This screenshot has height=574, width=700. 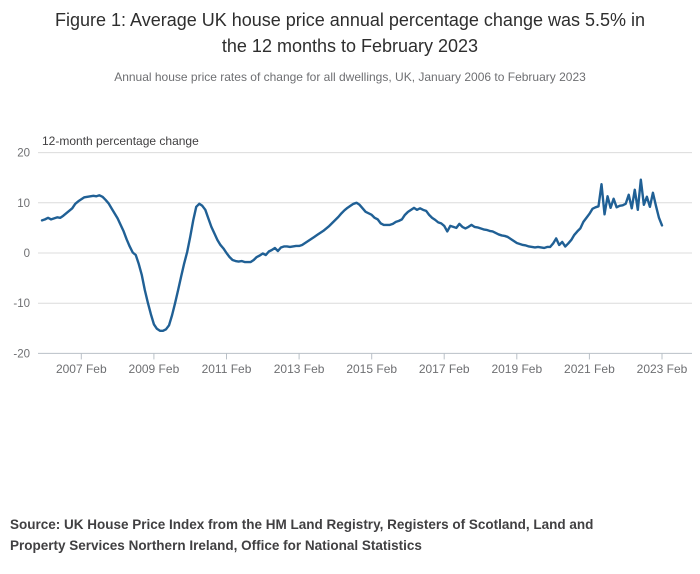 What do you see at coordinates (662, 369) in the screenshot?
I see `x-tick-label: 2023 Feb` at bounding box center [662, 369].